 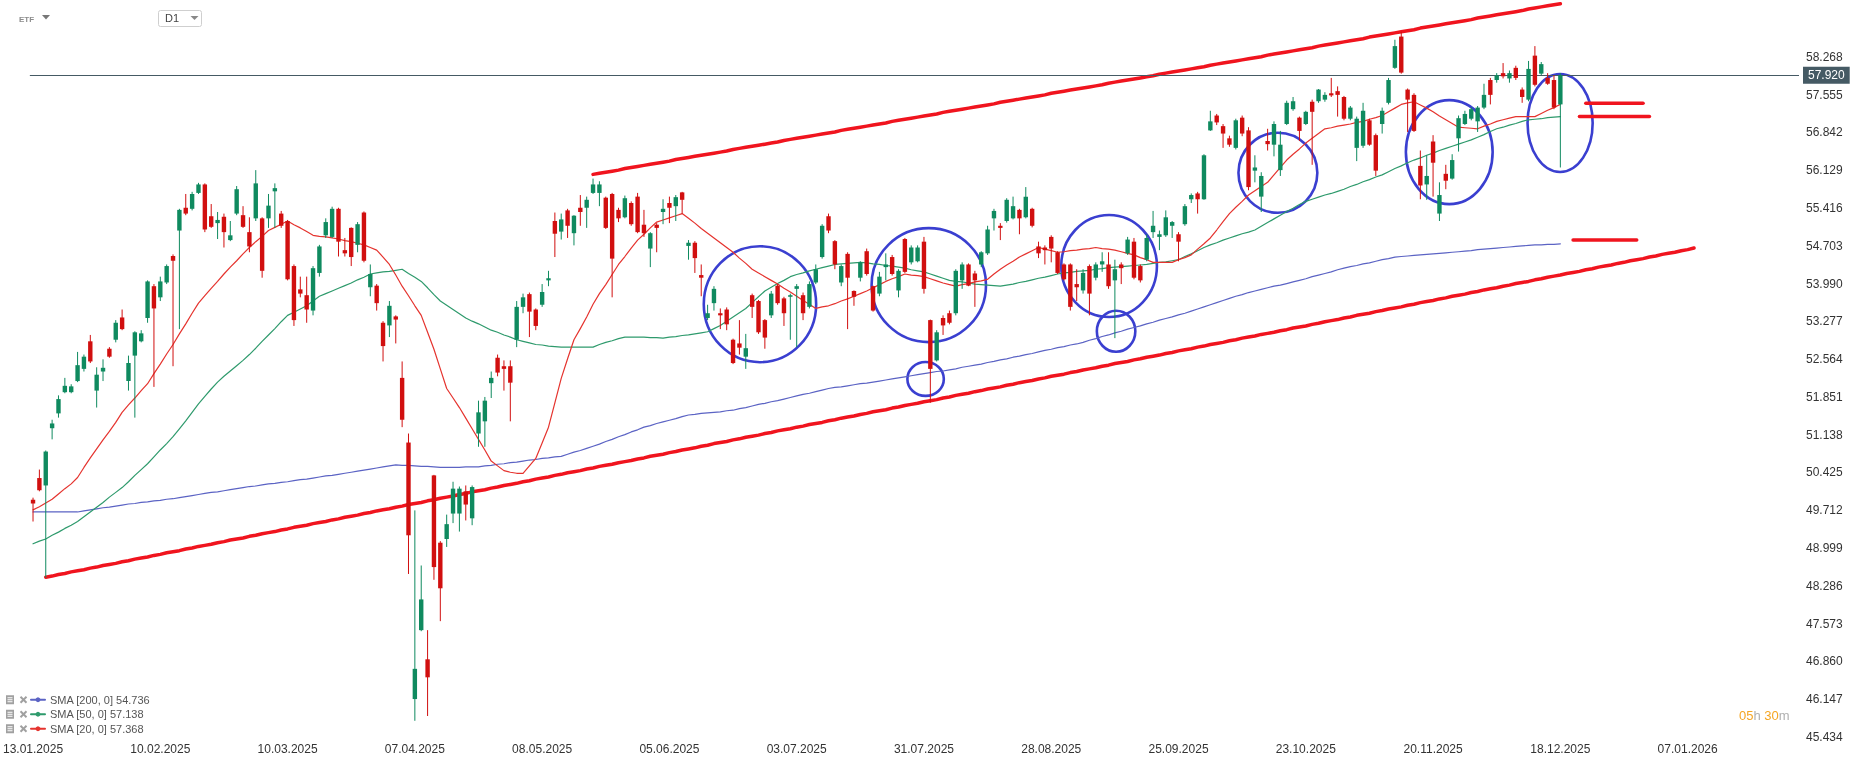 I want to click on annotation: 05h 30m, so click(x=1764, y=715).